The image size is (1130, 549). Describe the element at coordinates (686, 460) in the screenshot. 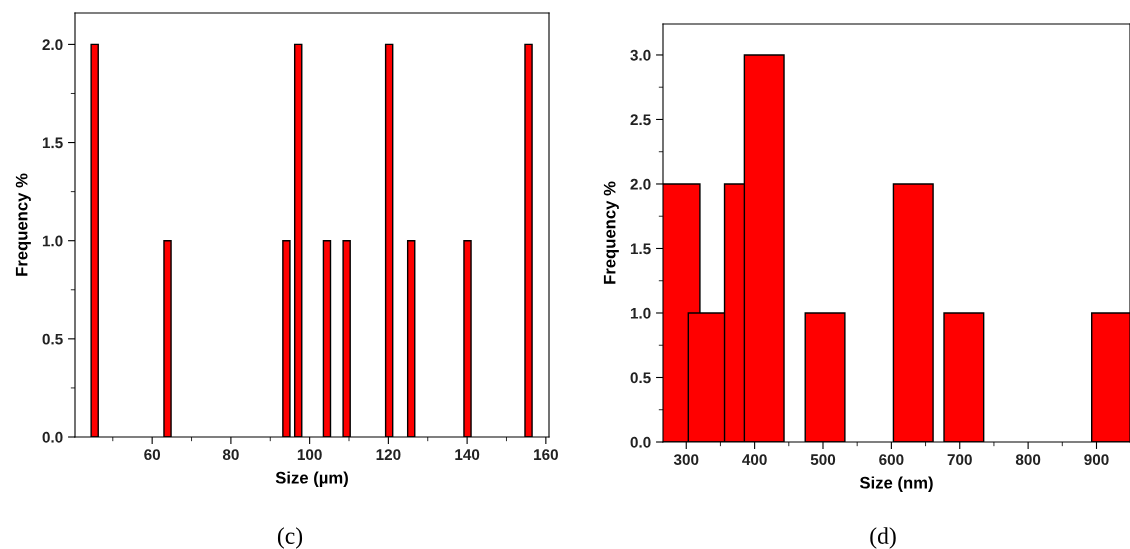

I see `x-tick-label: 300` at that location.